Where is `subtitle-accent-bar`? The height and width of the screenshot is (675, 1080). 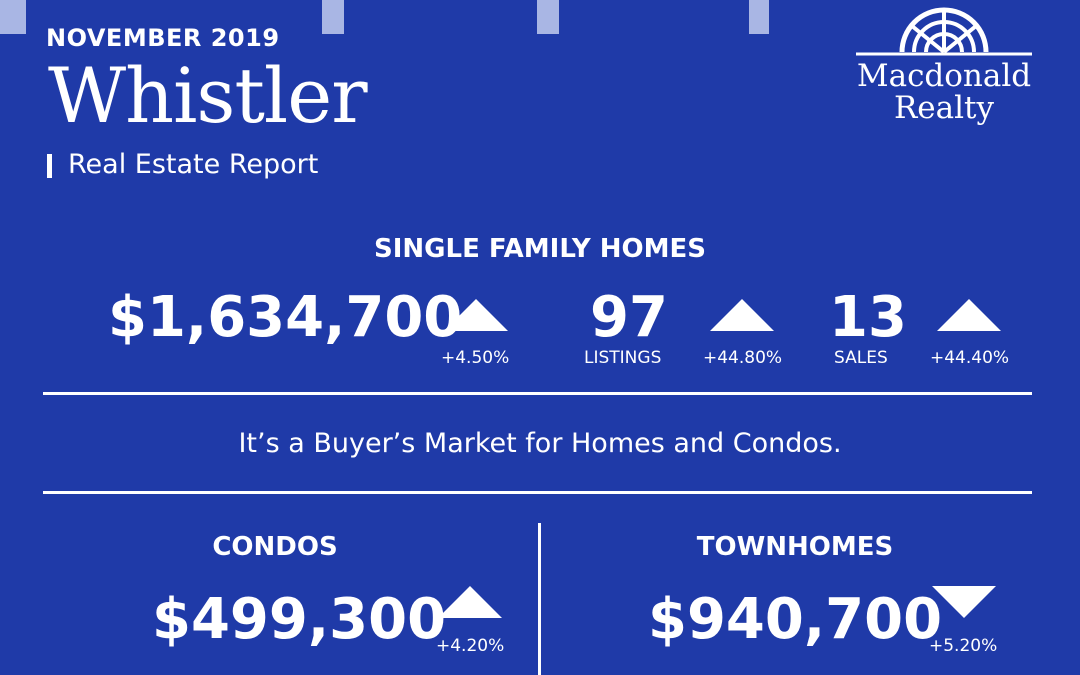
subtitle-accent-bar is located at coordinates (49, 166).